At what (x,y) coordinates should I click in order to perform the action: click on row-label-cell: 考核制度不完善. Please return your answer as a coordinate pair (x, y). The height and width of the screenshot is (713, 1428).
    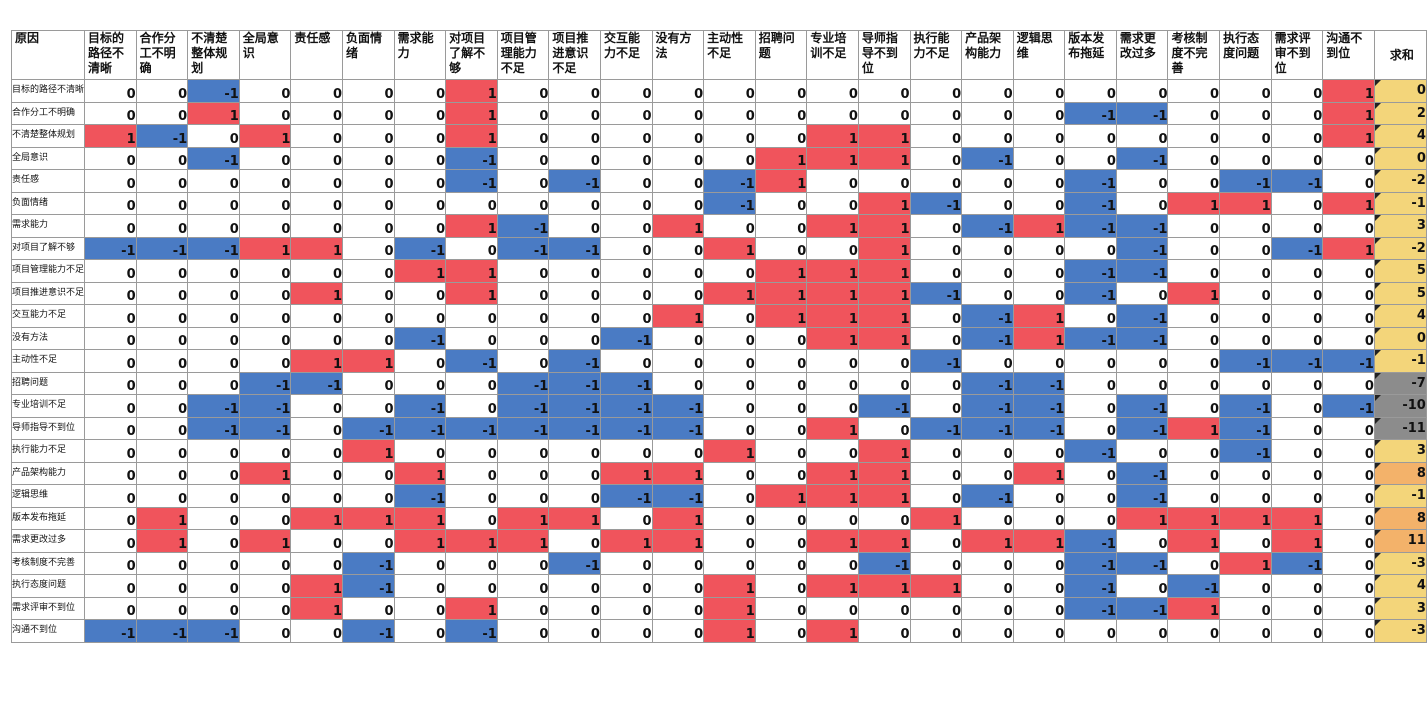
    Looking at the image, I should click on (48, 563).